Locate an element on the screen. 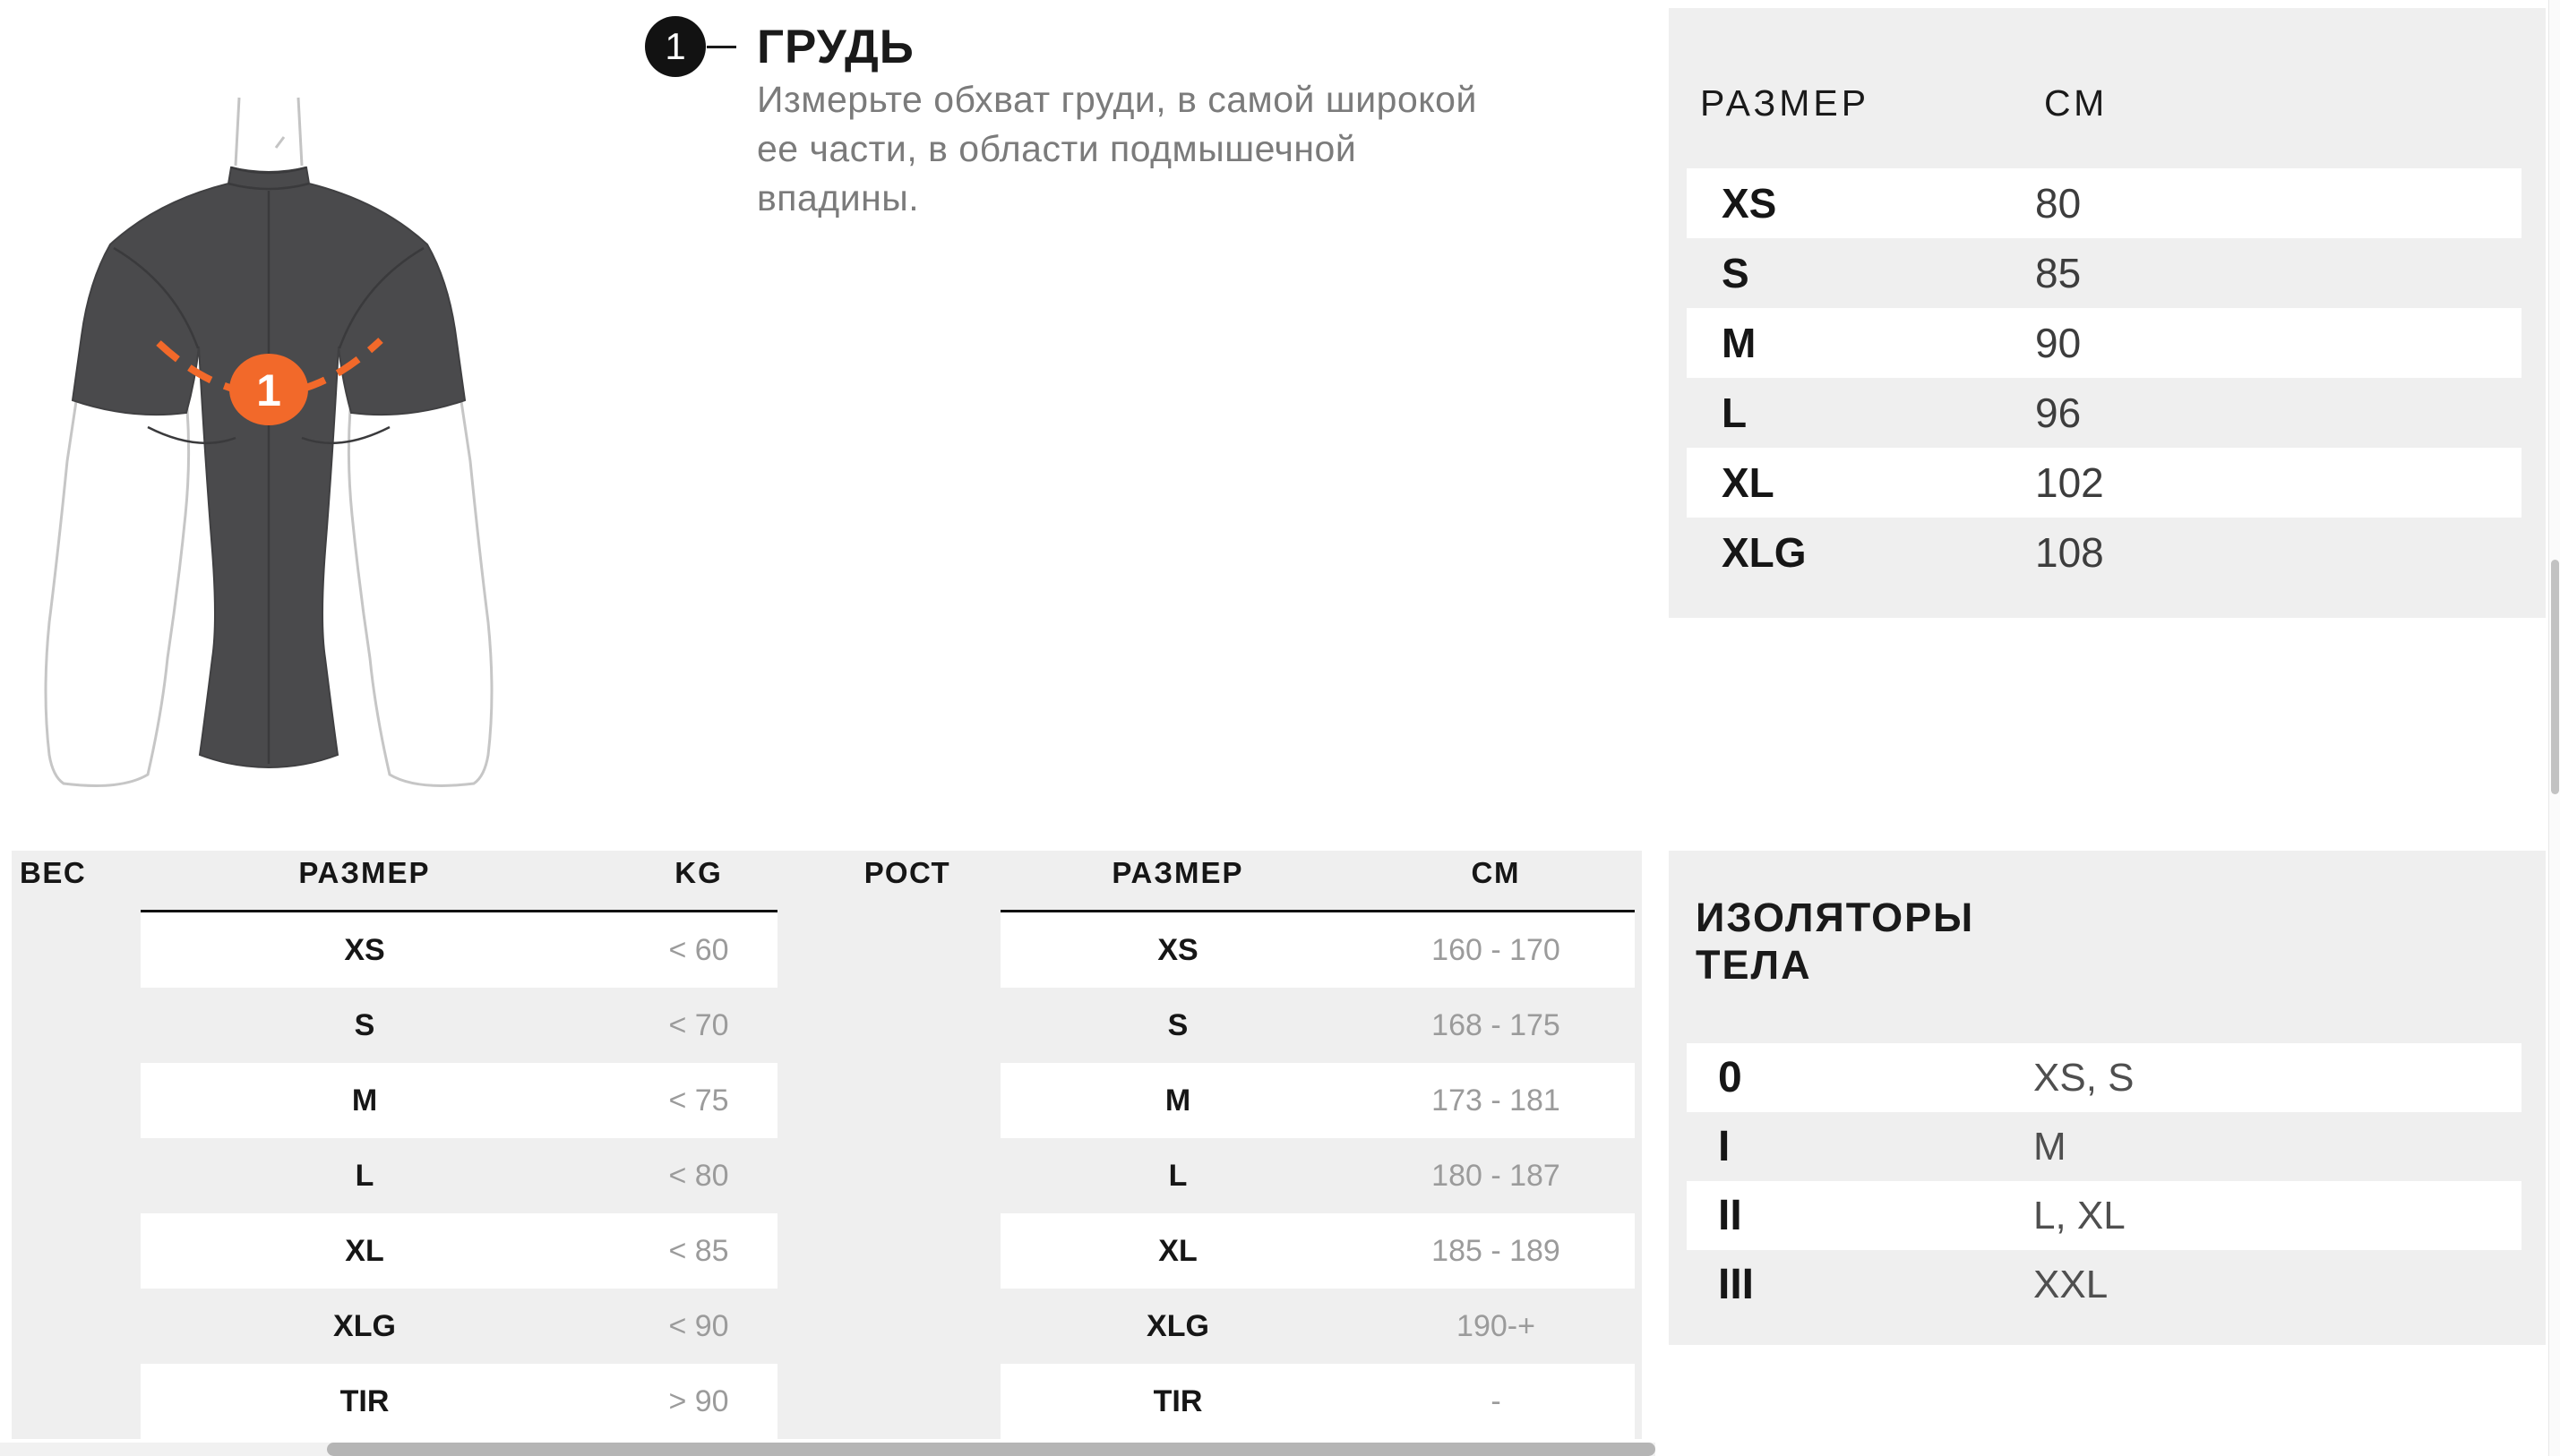 Image resolution: width=2560 pixels, height=1456 pixels. weight-value: > 90 is located at coordinates (699, 1401).